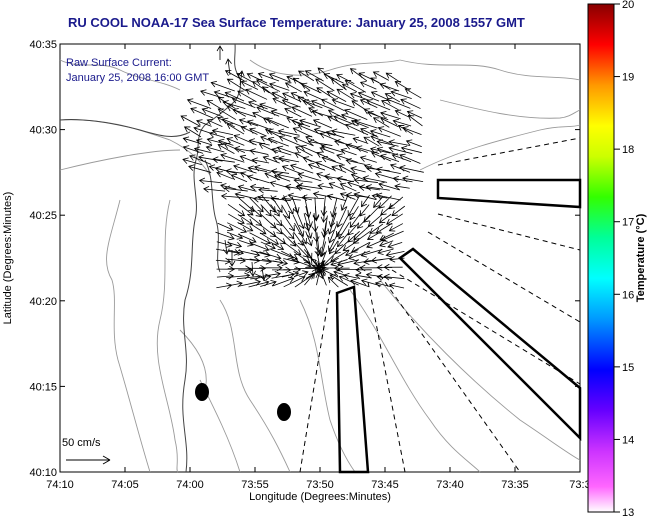 This screenshot has width=651, height=518. I want to click on annotation-line-1: Raw Surface Current:, so click(119, 63).